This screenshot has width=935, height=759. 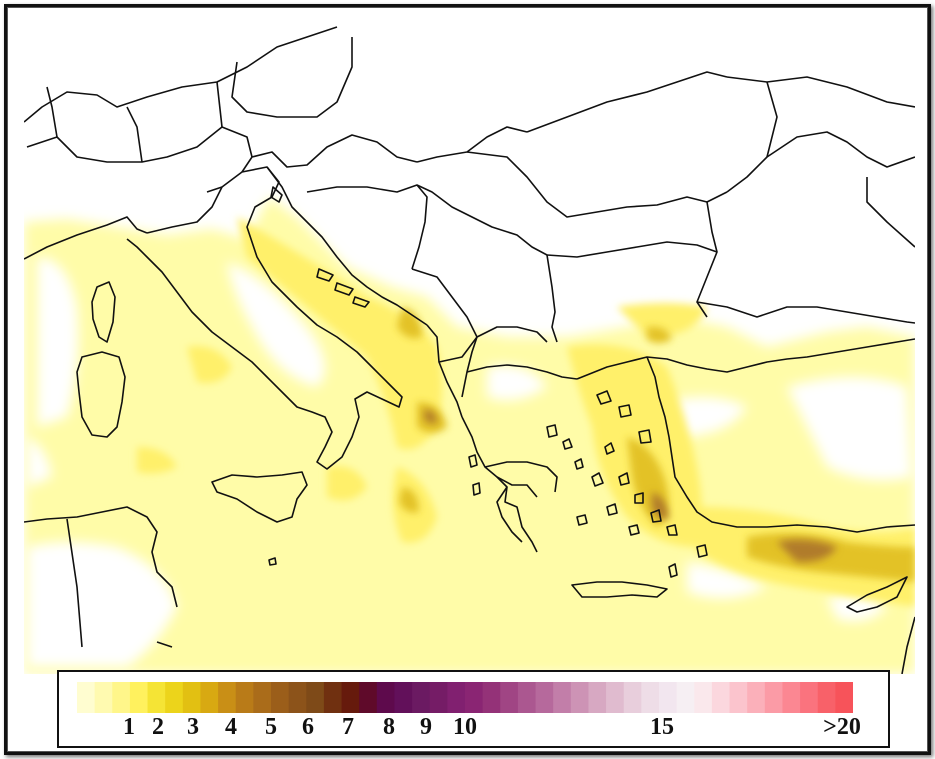 I want to click on color-scale-tick-label: 4, so click(x=231, y=727).